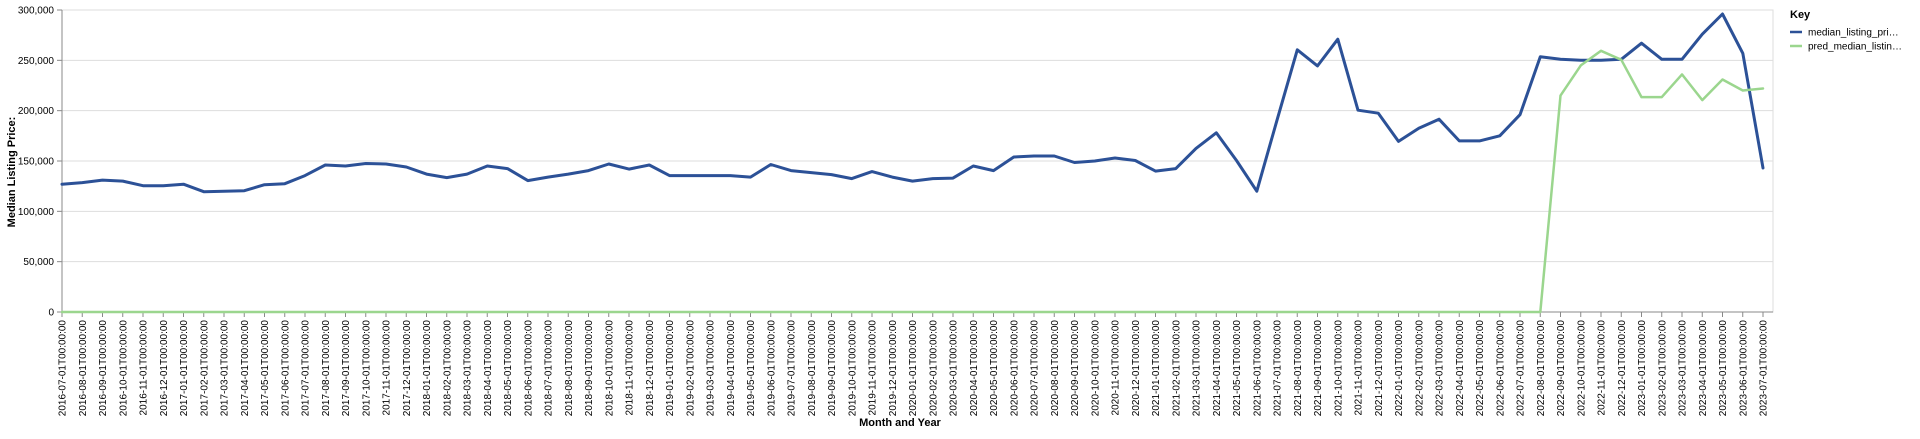 The width and height of the screenshot is (1920, 439). Describe the element at coordinates (1298, 368) in the screenshot. I see `x-tick-label: 2021-08-01T00:00:00` at that location.